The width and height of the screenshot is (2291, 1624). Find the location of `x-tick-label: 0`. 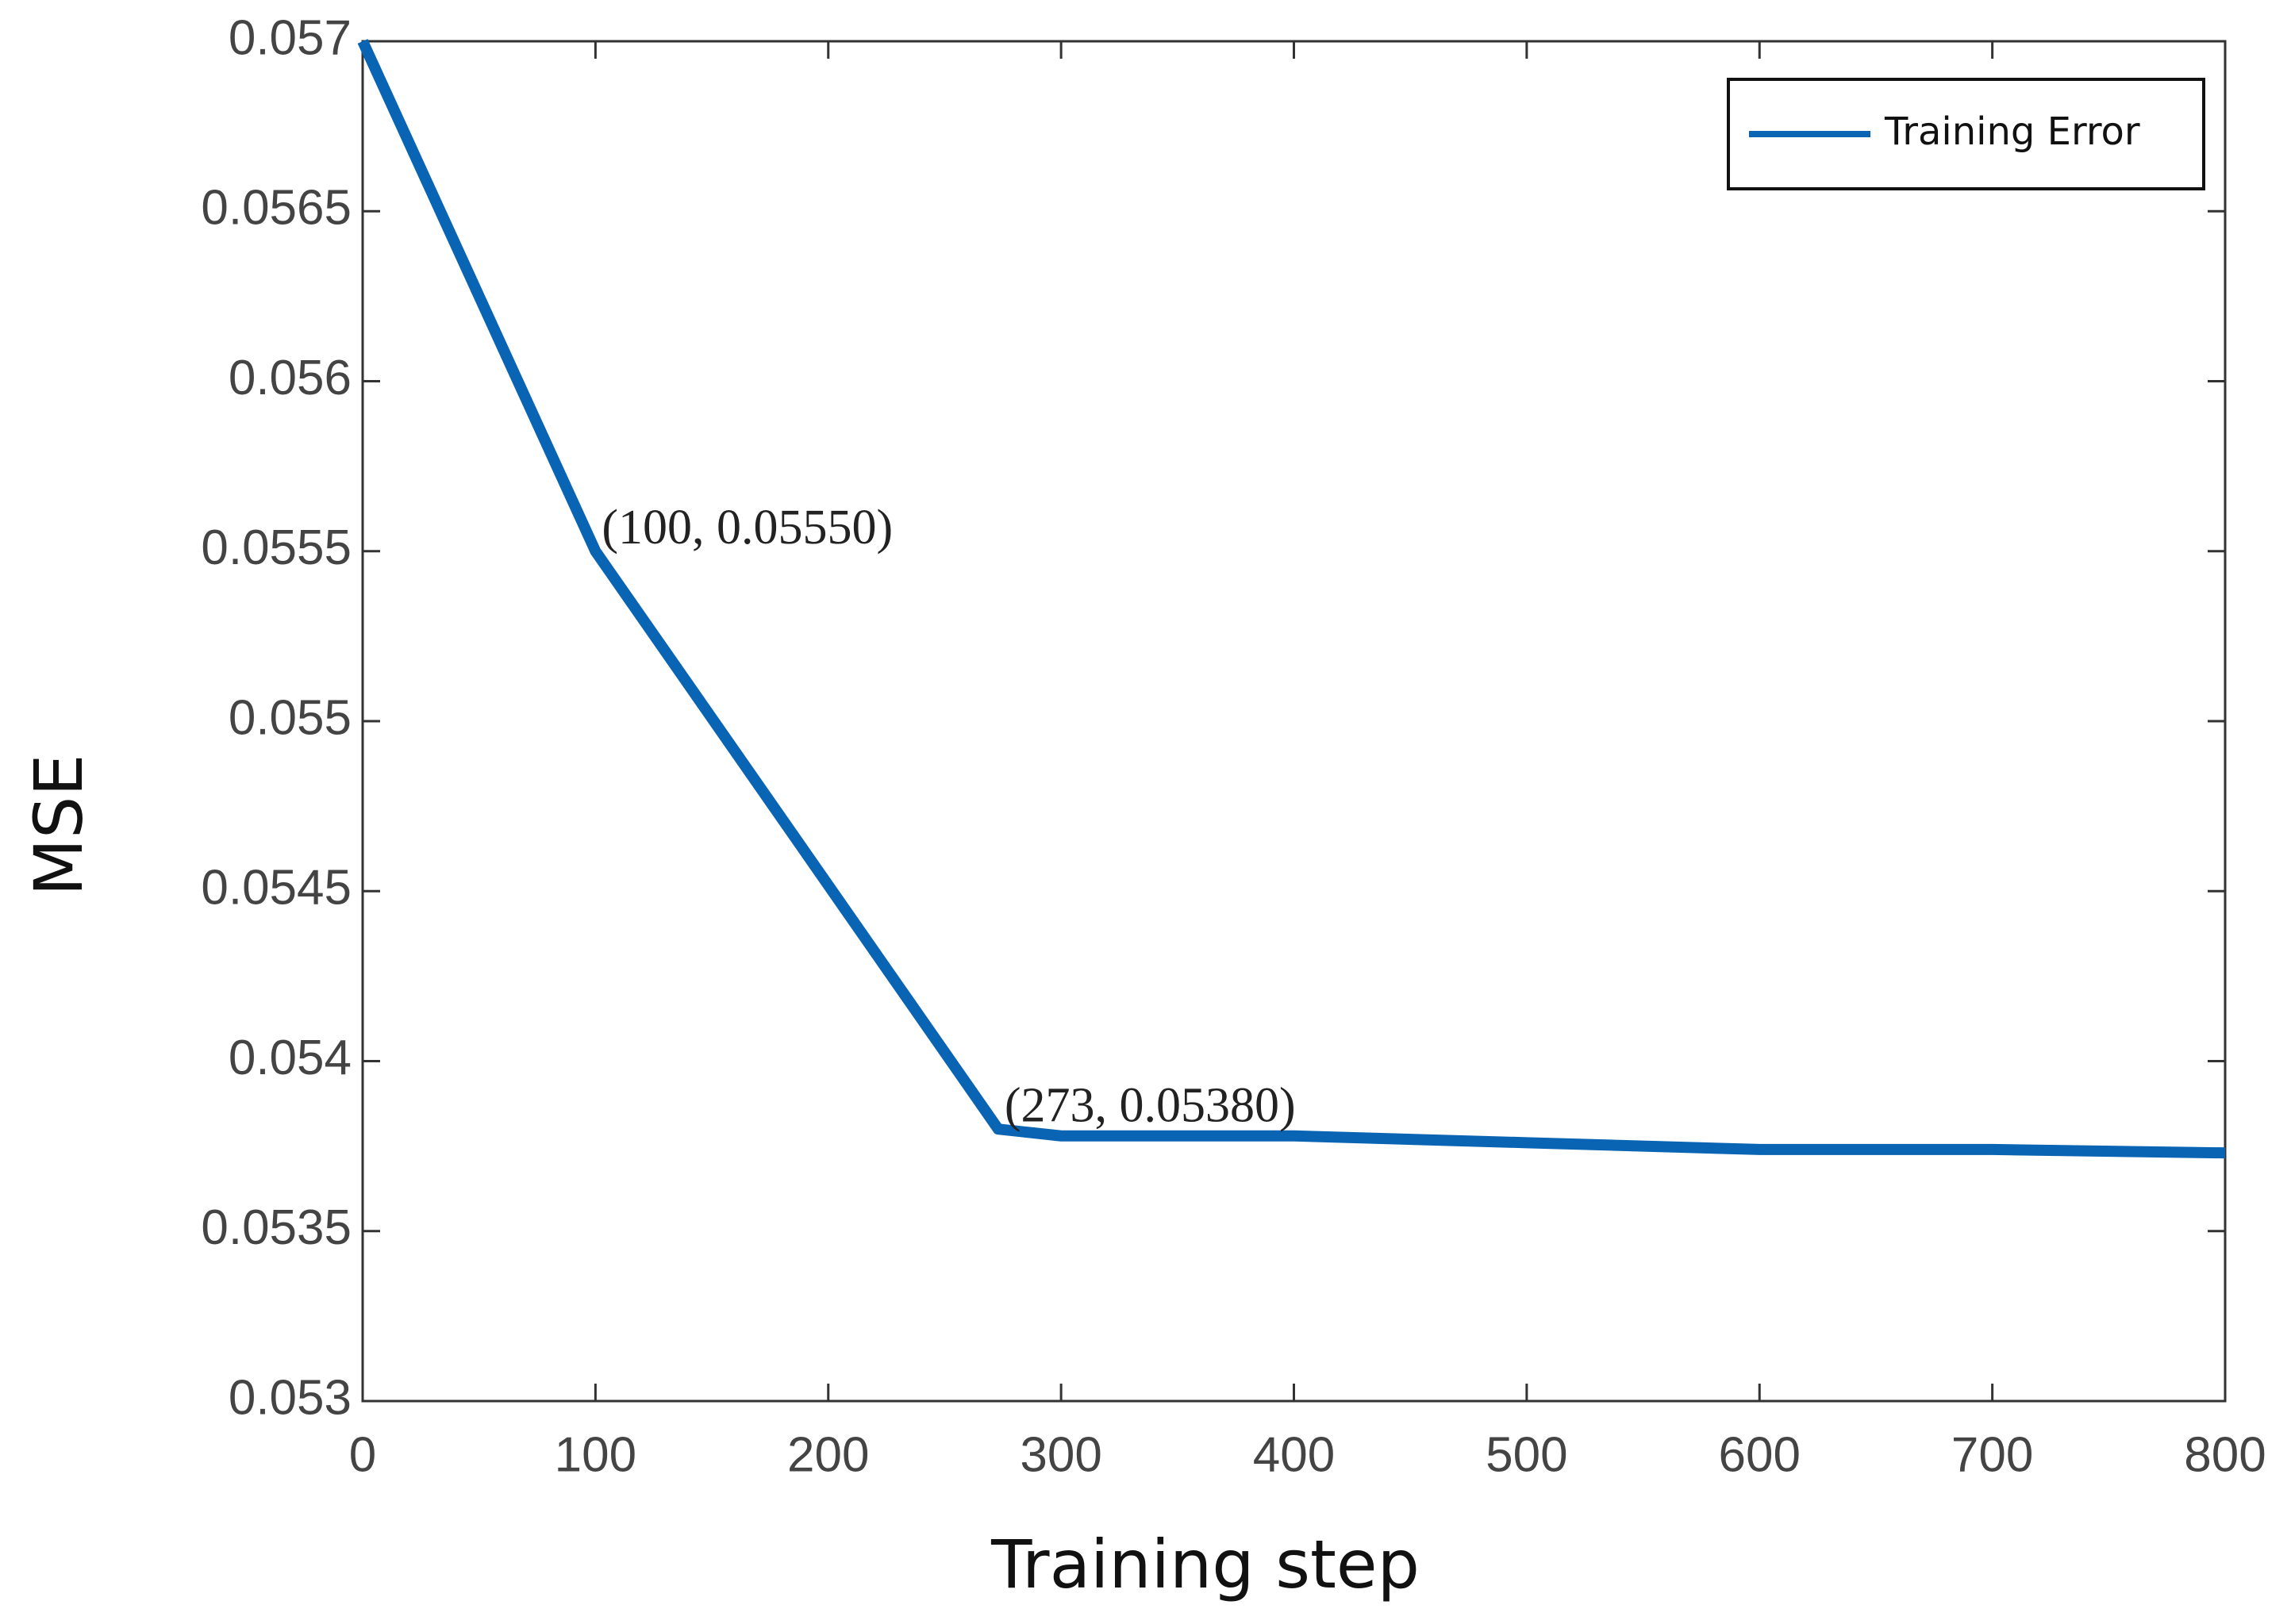

x-tick-label: 0 is located at coordinates (362, 1454).